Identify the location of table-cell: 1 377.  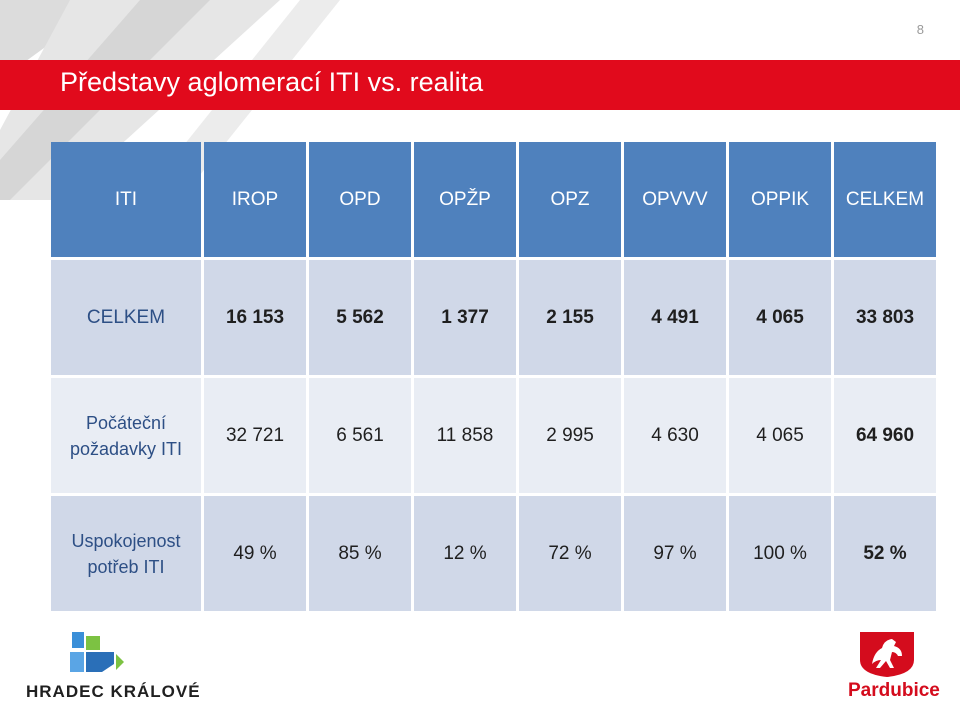
(465, 317).